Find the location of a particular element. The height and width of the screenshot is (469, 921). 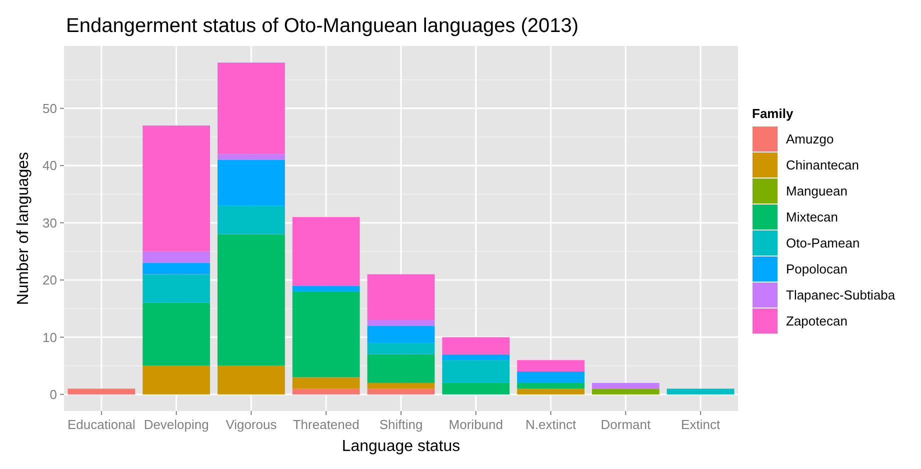

y-tick-label: 20 is located at coordinates (49, 280).